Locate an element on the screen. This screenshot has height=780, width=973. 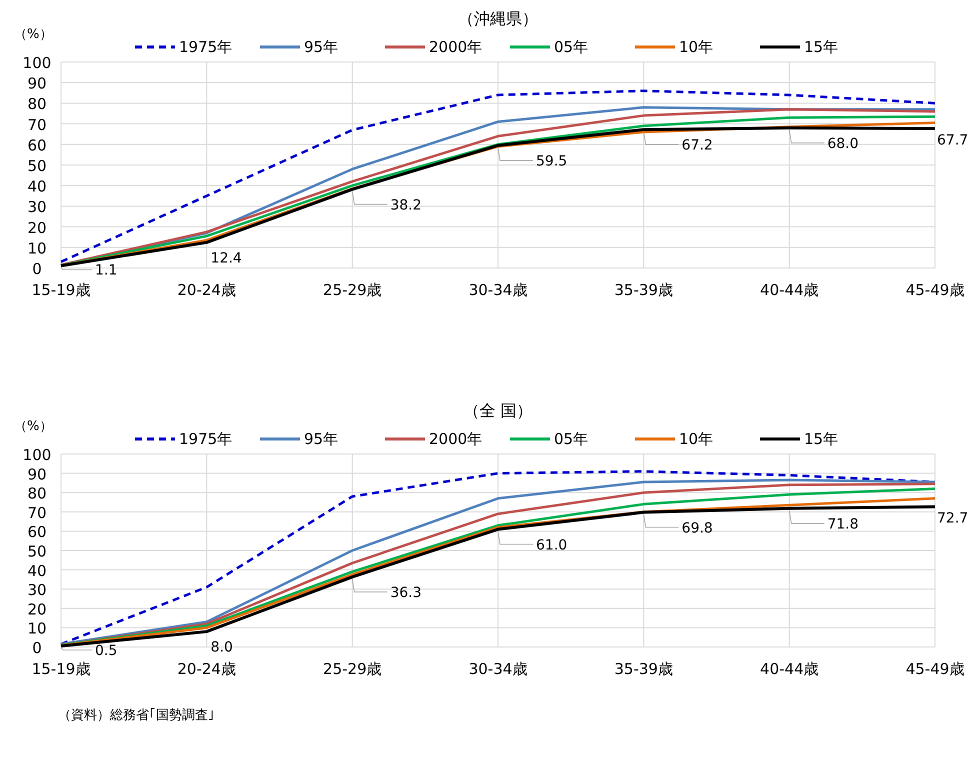
chart-title: （全 国） is located at coordinates (498, 410).